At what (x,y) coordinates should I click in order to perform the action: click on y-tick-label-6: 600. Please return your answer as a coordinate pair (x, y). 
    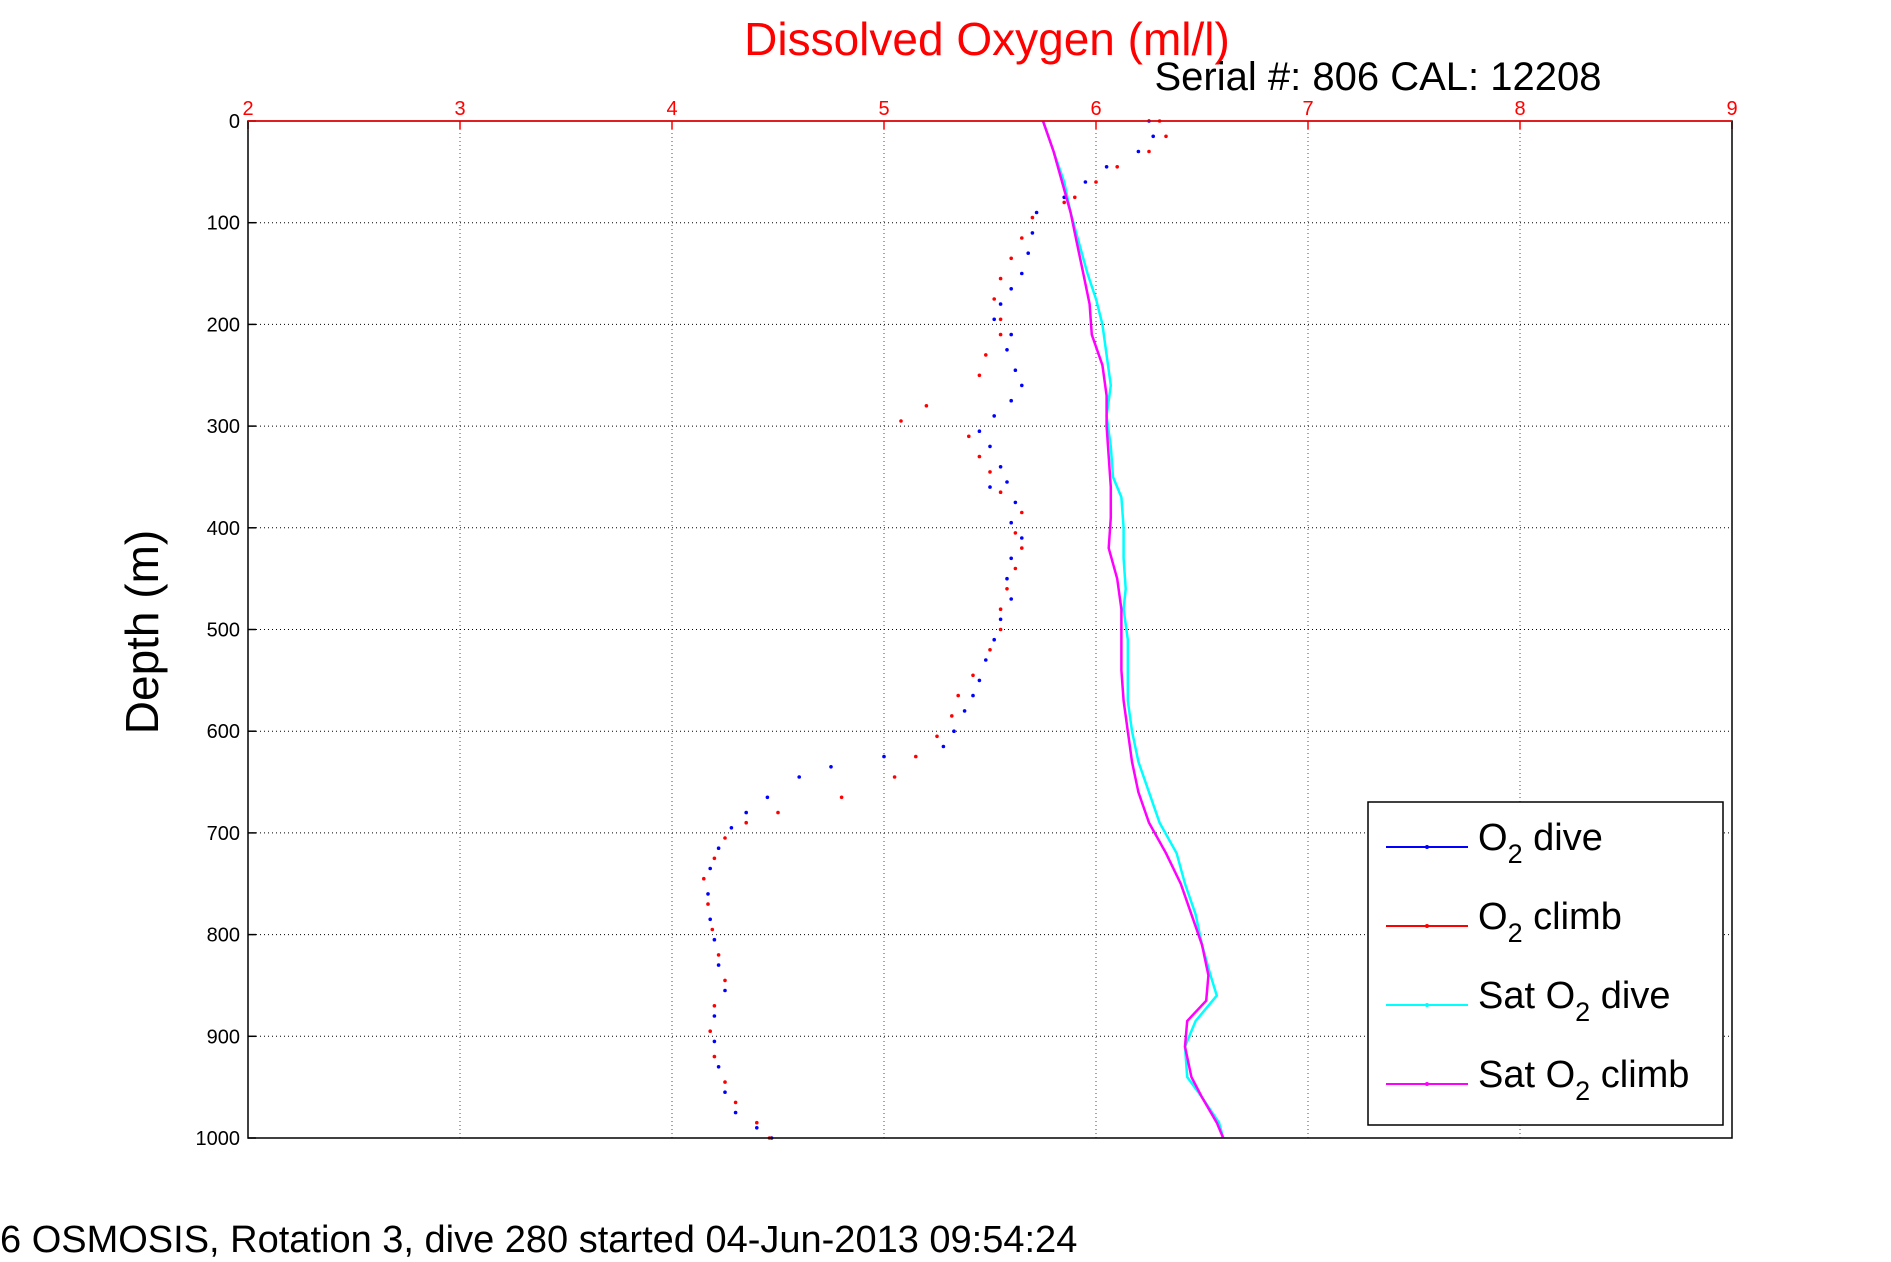
    Looking at the image, I should click on (223, 732).